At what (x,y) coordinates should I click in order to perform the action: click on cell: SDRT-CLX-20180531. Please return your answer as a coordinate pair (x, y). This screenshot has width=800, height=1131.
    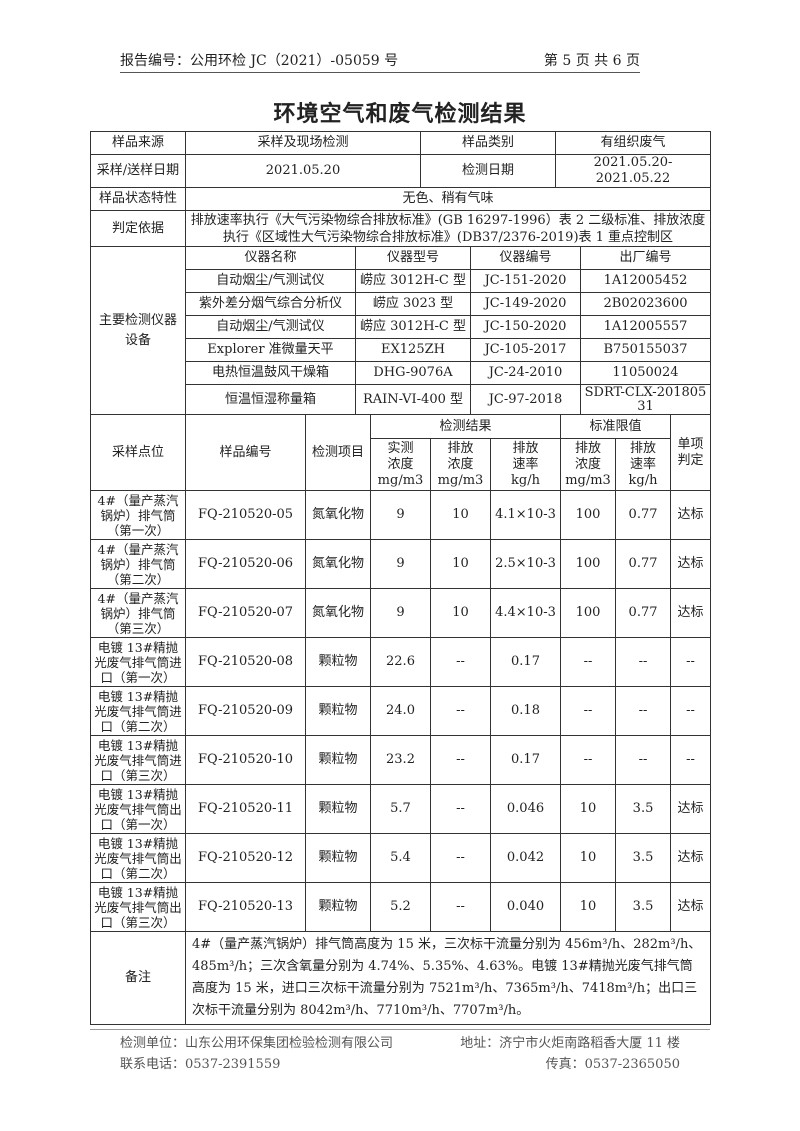
    Looking at the image, I should click on (645, 399).